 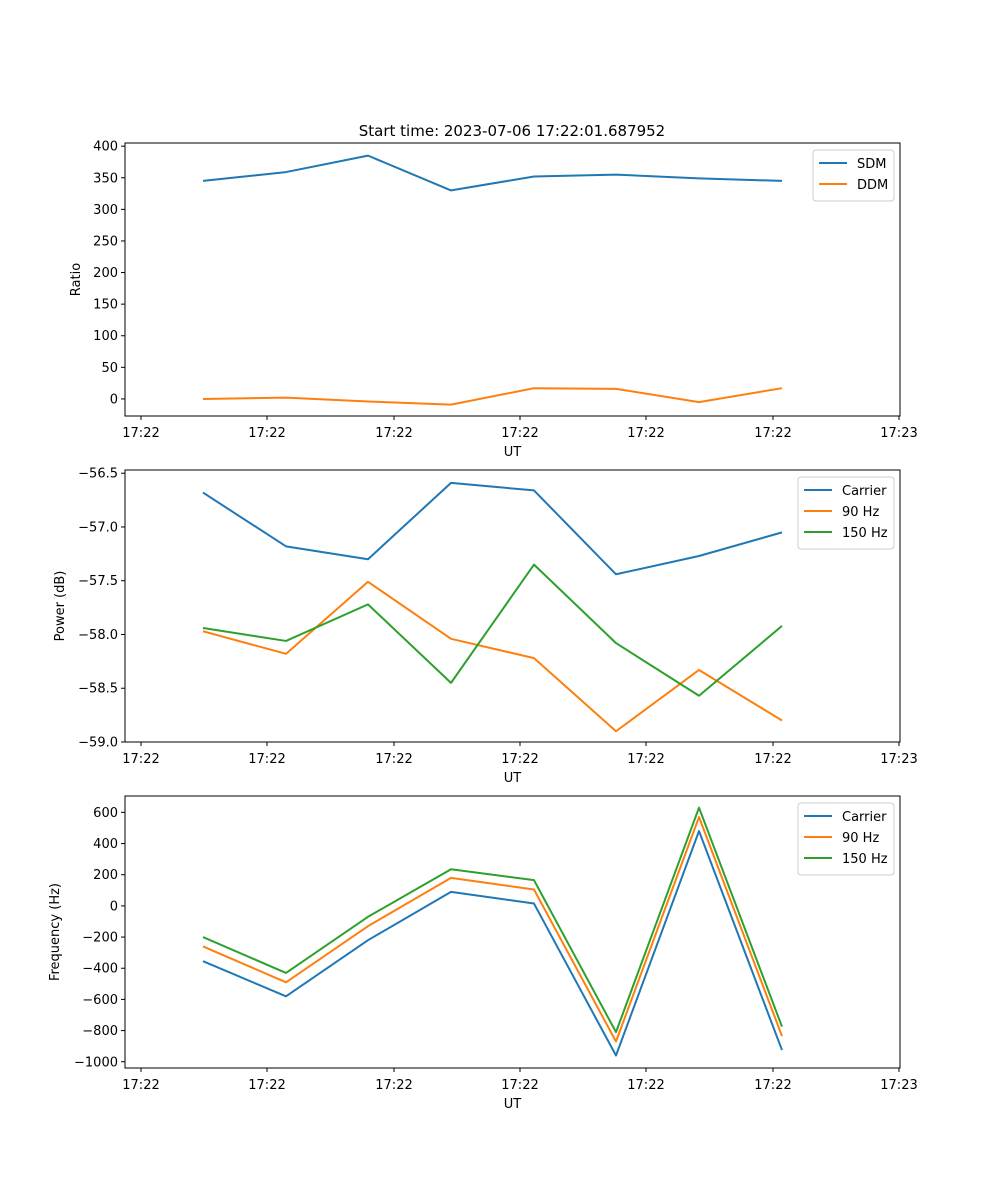 I want to click on y-tick-label: −57.5, so click(x=98, y=581).